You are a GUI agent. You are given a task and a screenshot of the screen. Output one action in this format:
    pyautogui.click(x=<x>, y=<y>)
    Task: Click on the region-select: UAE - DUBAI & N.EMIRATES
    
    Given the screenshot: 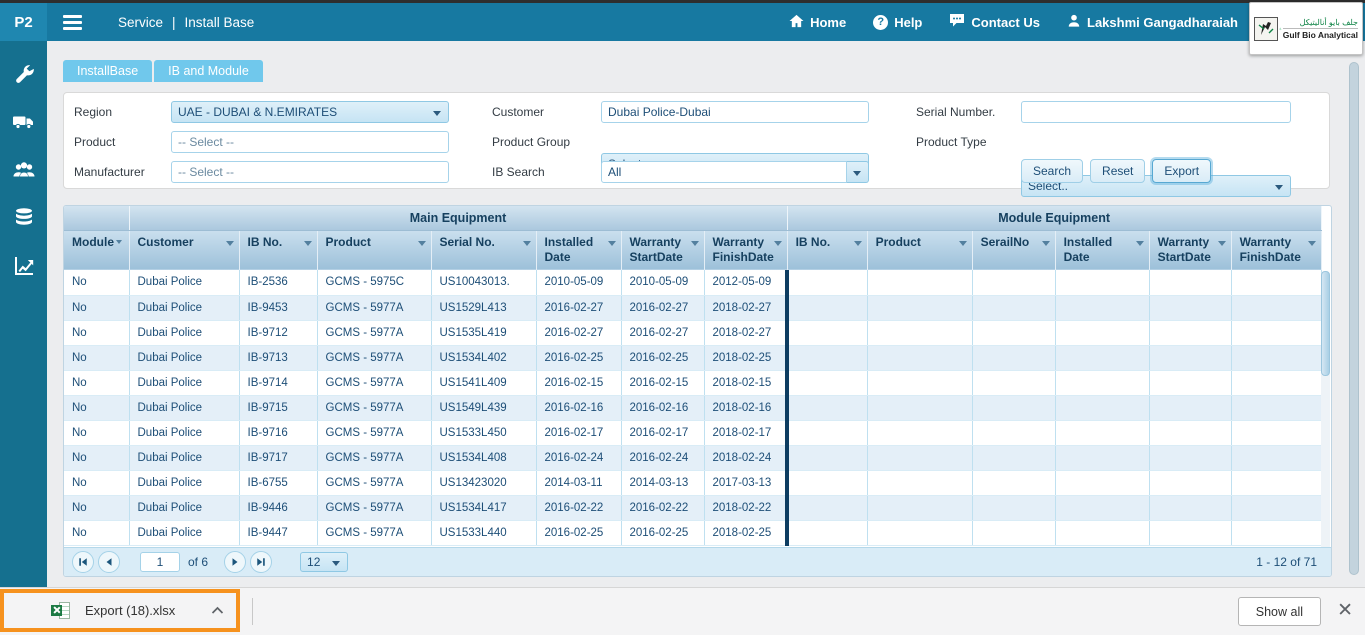 What is the action you would take?
    pyautogui.click(x=310, y=112)
    